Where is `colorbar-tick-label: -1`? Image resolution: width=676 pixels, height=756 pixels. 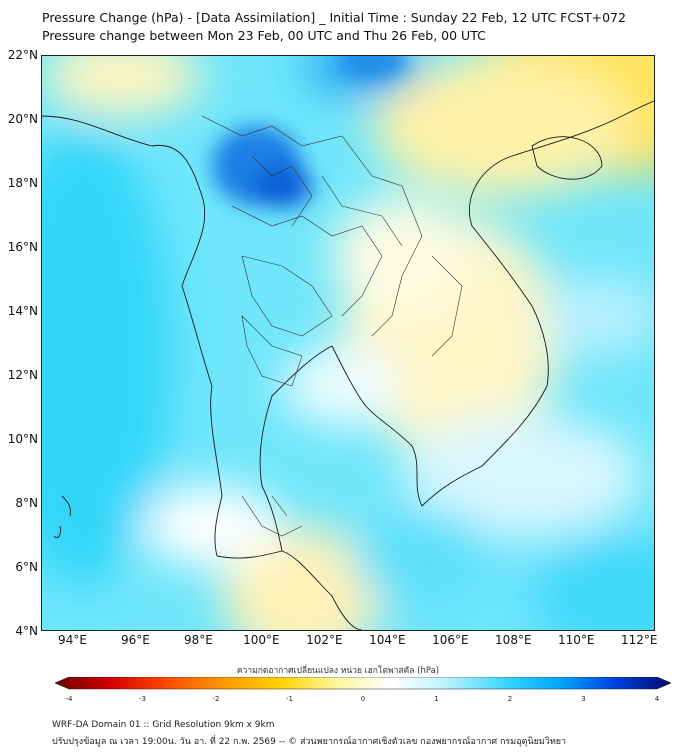 colorbar-tick-label: -1 is located at coordinates (289, 699).